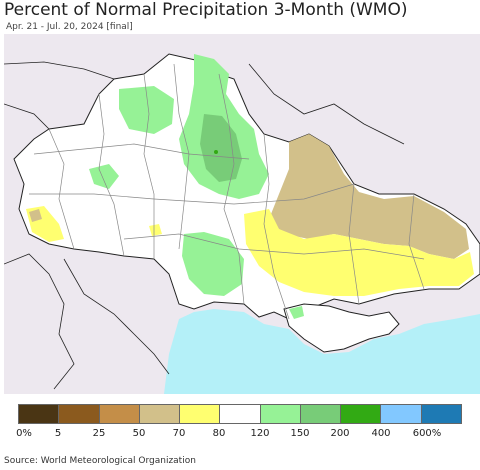  What do you see at coordinates (216, 152) in the screenshot?
I see `green-spot` at bounding box center [216, 152].